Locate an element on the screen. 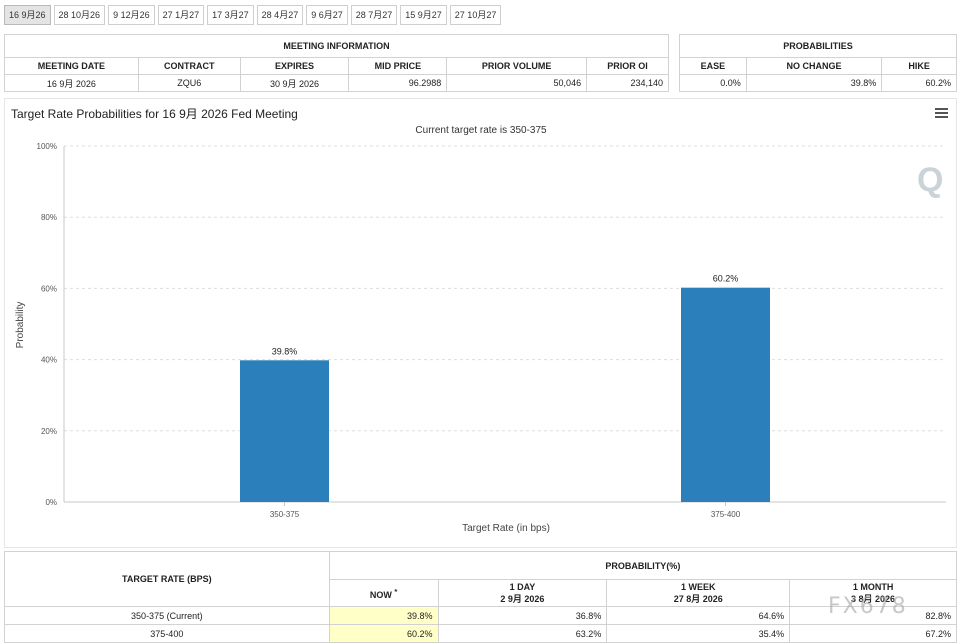 The height and width of the screenshot is (644, 959). rate-cell: 375-400 is located at coordinates (167, 633).